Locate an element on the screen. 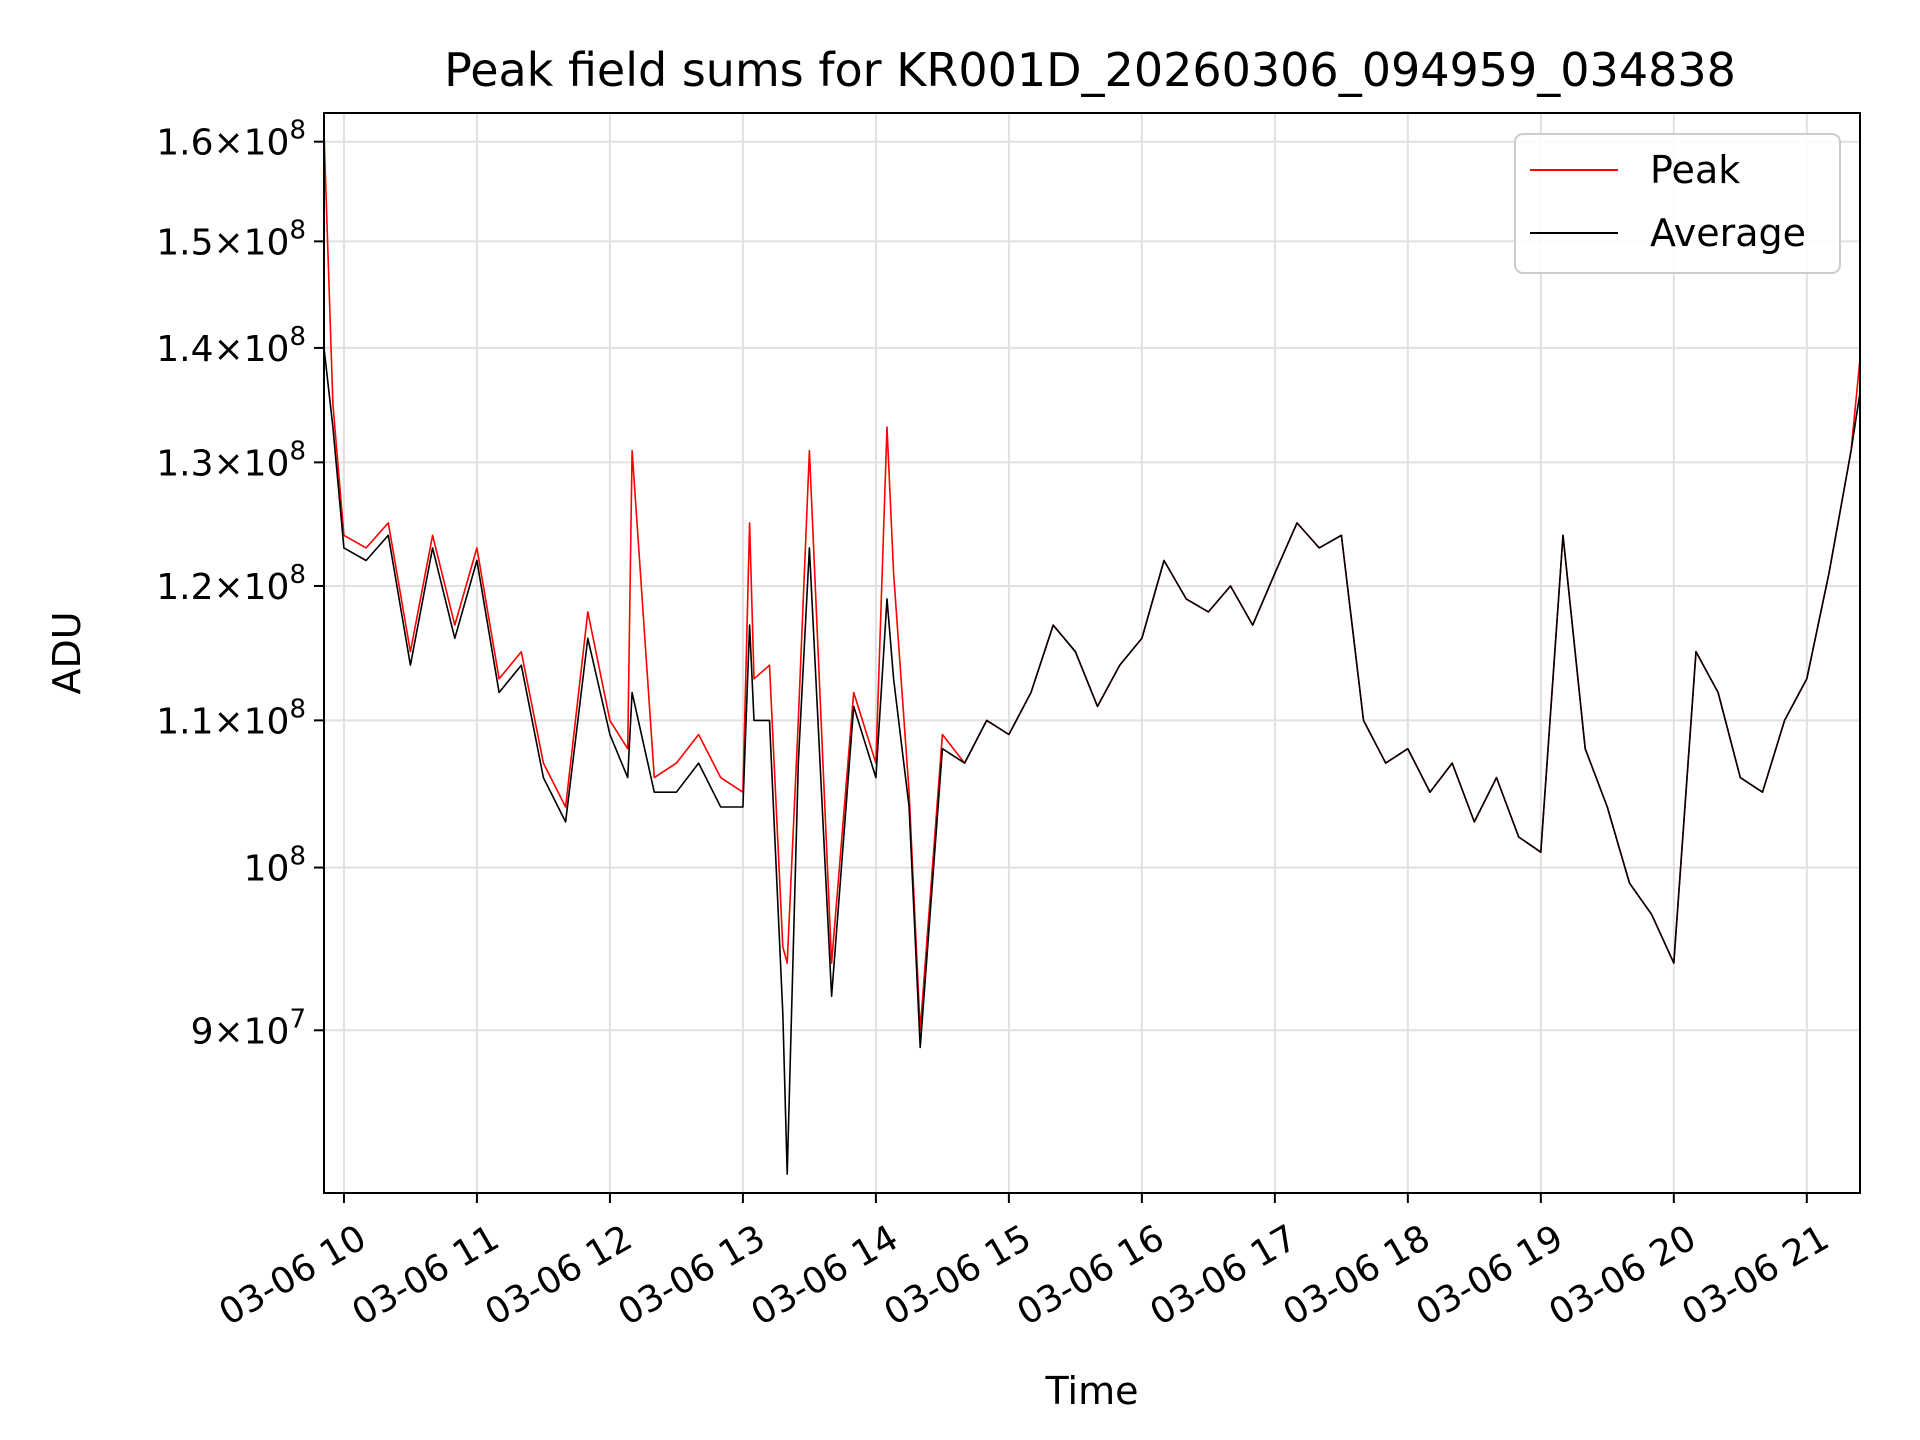 This screenshot has height=1440, width=1920. x-axis-title: Time is located at coordinates (1092, 1391).